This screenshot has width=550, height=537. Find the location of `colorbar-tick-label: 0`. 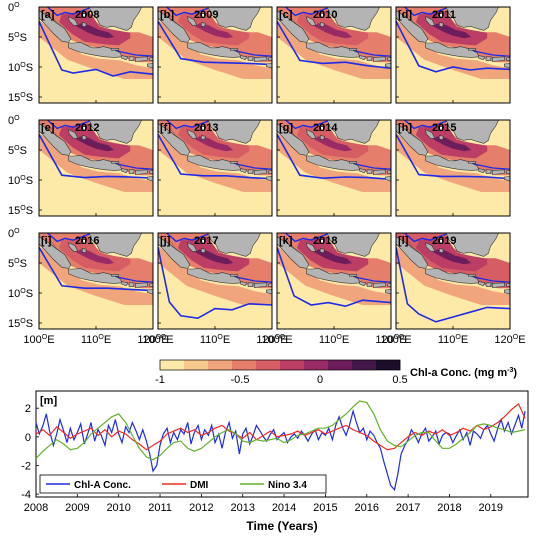

colorbar-tick-label: 0 is located at coordinates (320, 380).